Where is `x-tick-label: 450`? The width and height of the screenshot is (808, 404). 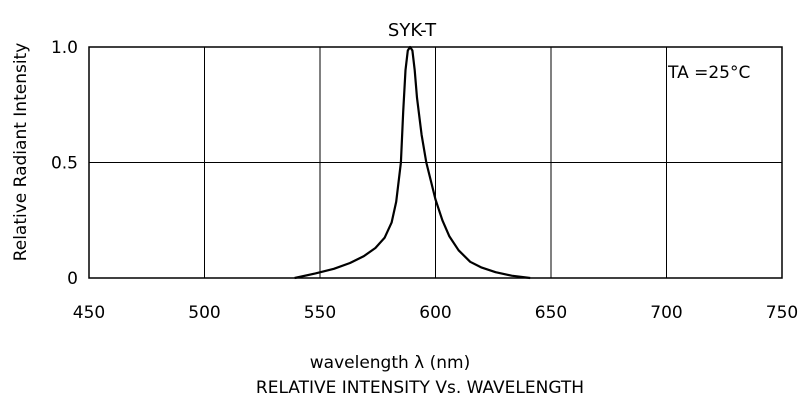 x-tick-label: 450 is located at coordinates (89, 313).